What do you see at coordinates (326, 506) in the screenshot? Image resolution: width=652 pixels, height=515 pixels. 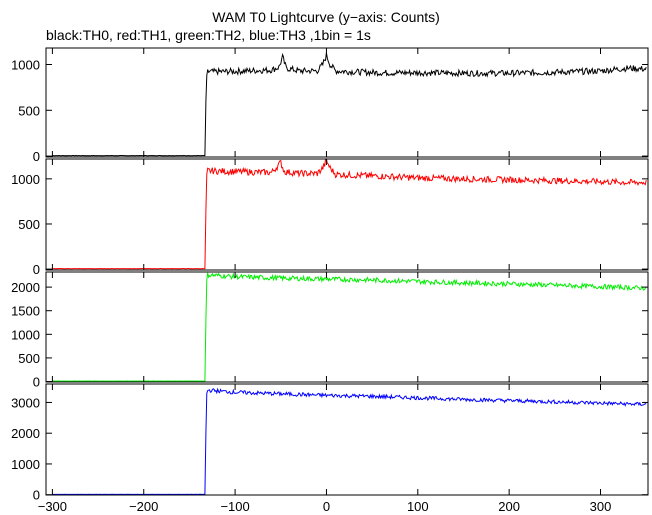 I see `x-tick-label: 0` at bounding box center [326, 506].